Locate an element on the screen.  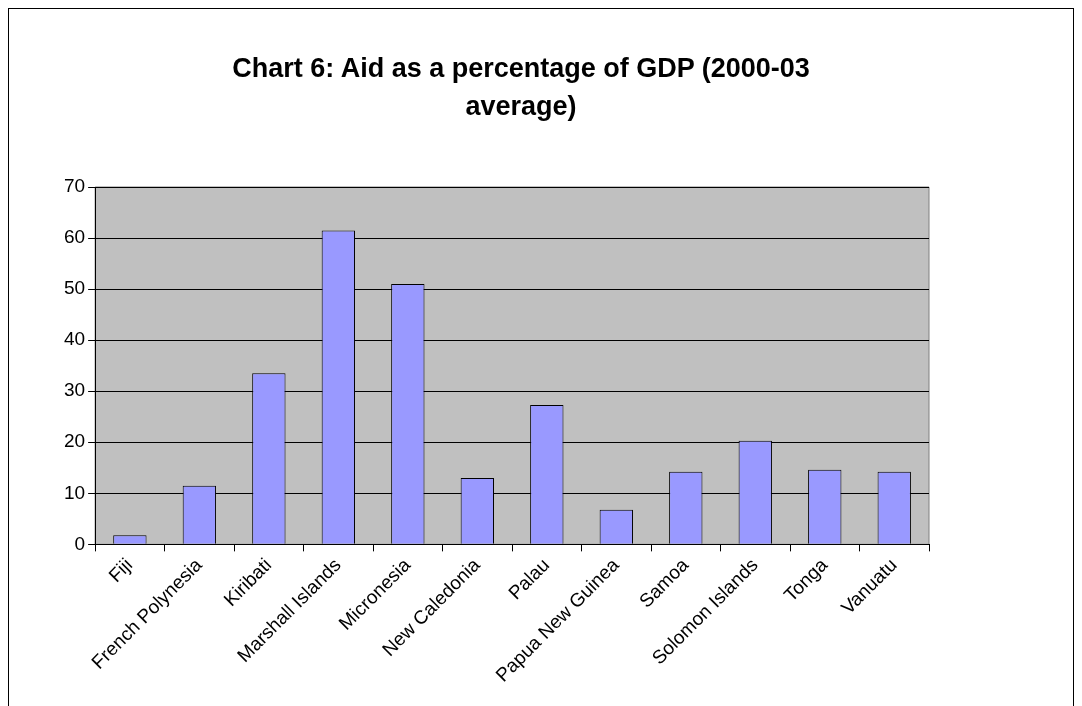
y-tick-label: 30 is located at coordinates (74, 390).